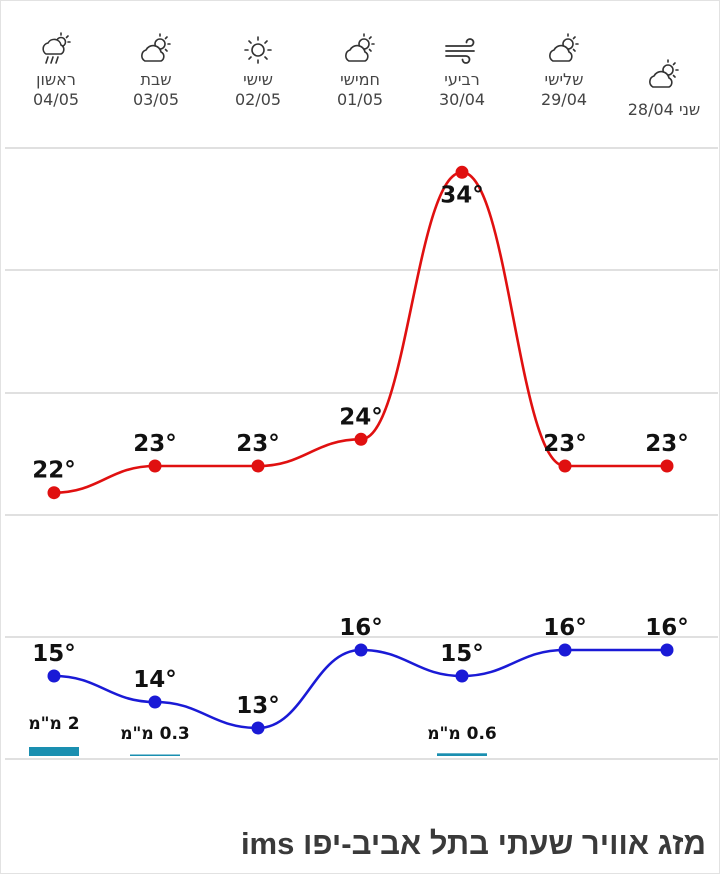 Image resolution: width=720 pixels, height=874 pixels. Describe the element at coordinates (462, 99) in the screenshot. I see `day-date: 30/04` at that location.